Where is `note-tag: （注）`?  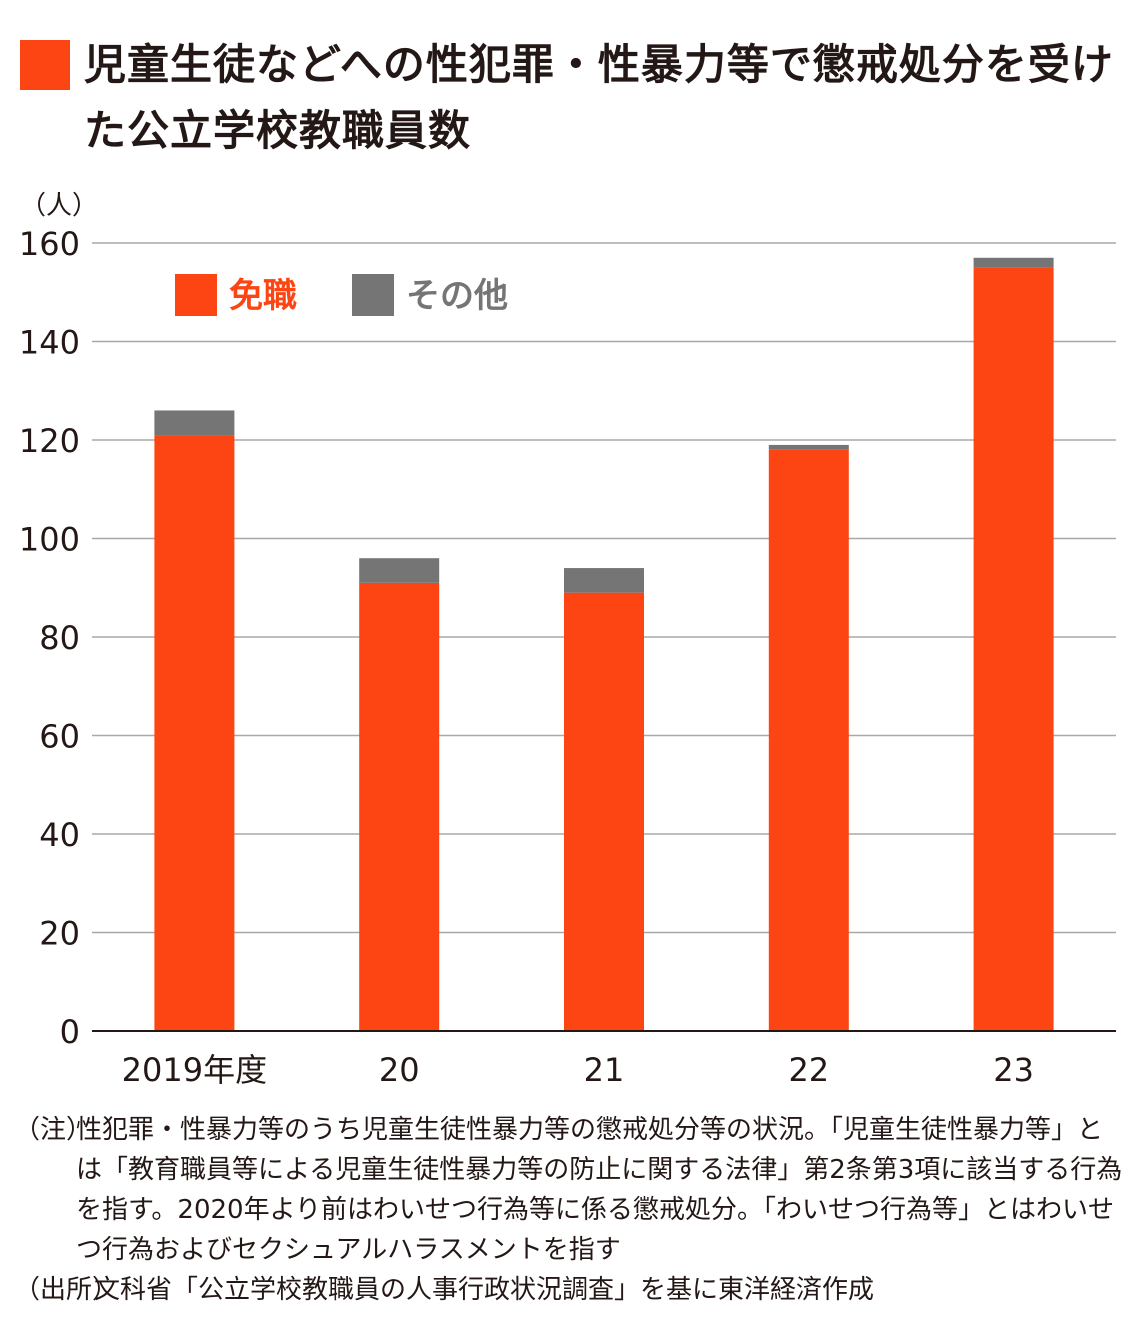
note-tag: （注） is located at coordinates (53, 1130).